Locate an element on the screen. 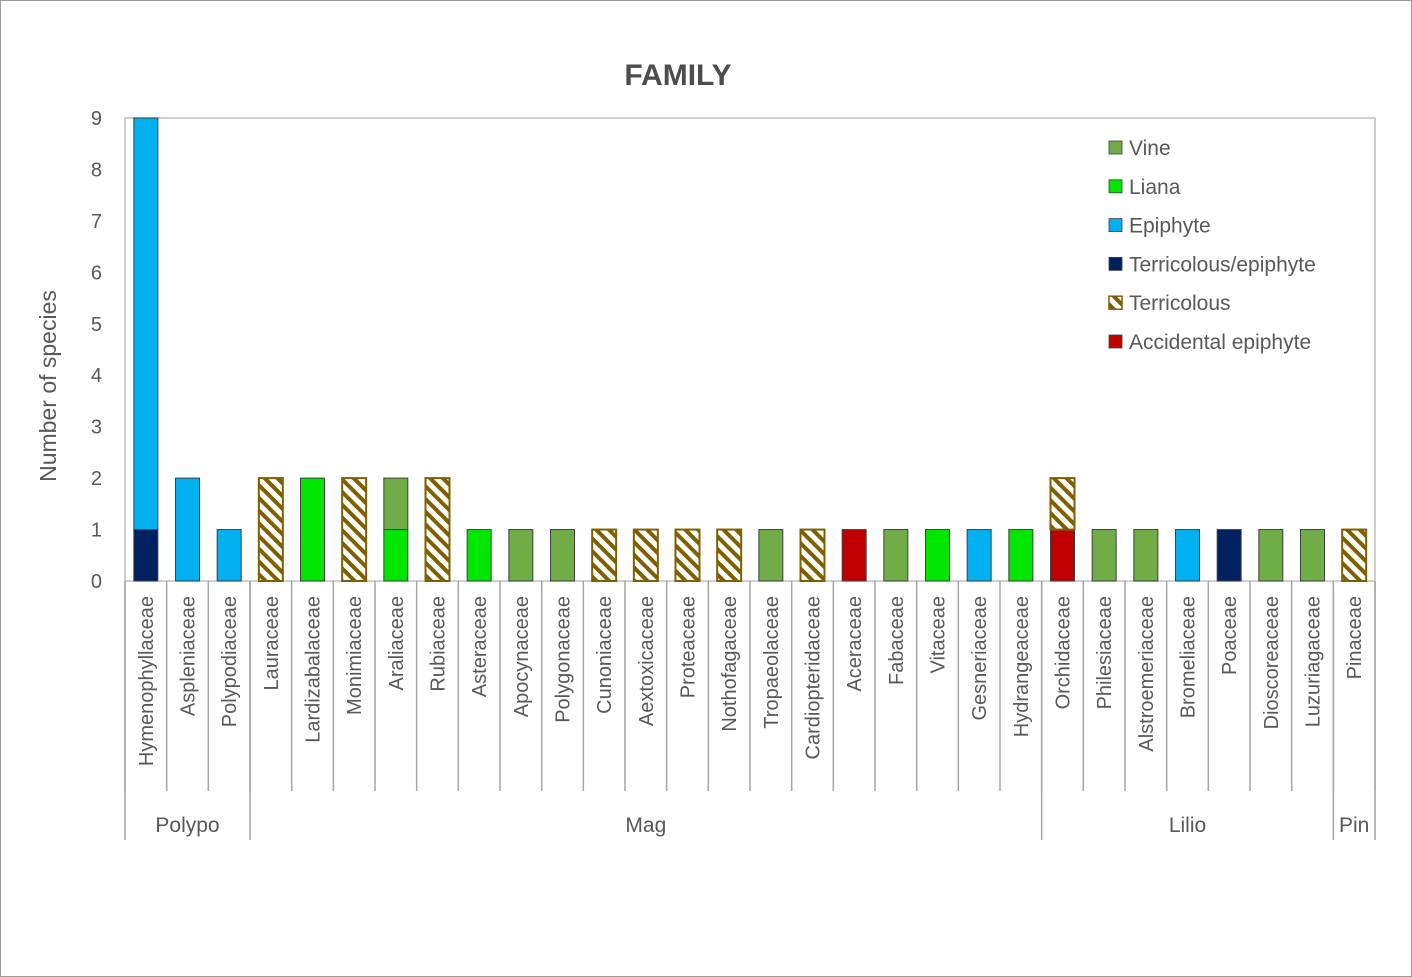 The width and height of the screenshot is (1412, 977). x-tick-label: Polygonaceae is located at coordinates (564, 659).